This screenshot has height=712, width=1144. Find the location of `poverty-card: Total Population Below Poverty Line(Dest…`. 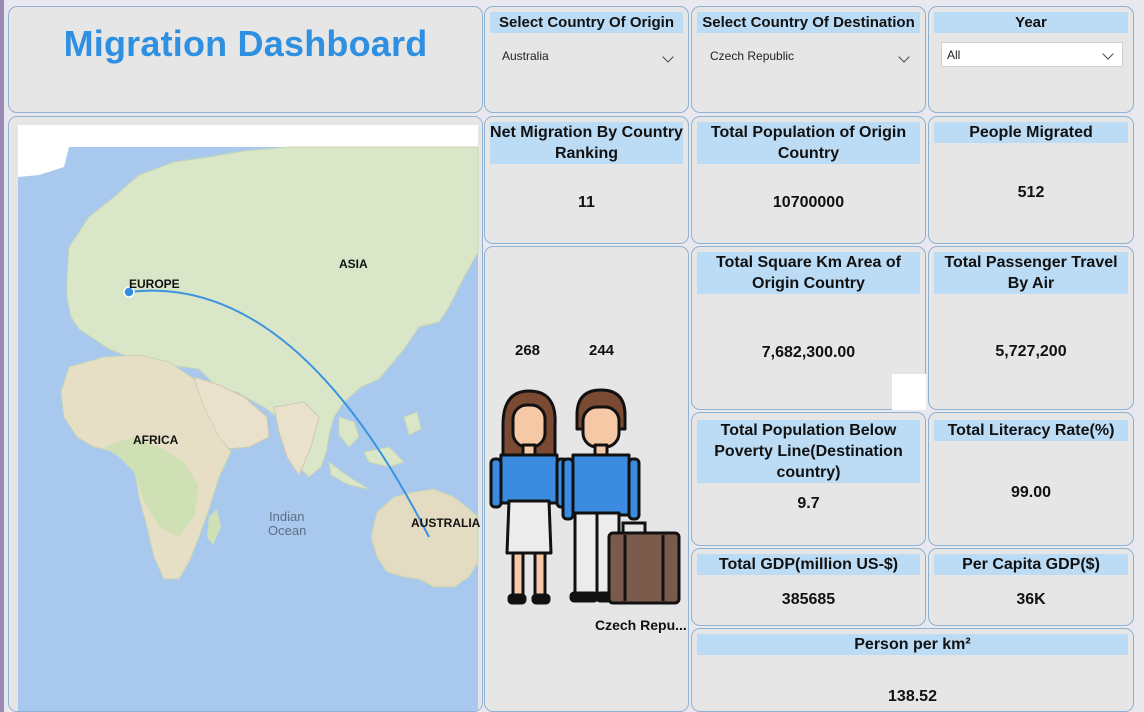

poverty-card: Total Population Below Poverty Line(Dest… is located at coordinates (808, 479).